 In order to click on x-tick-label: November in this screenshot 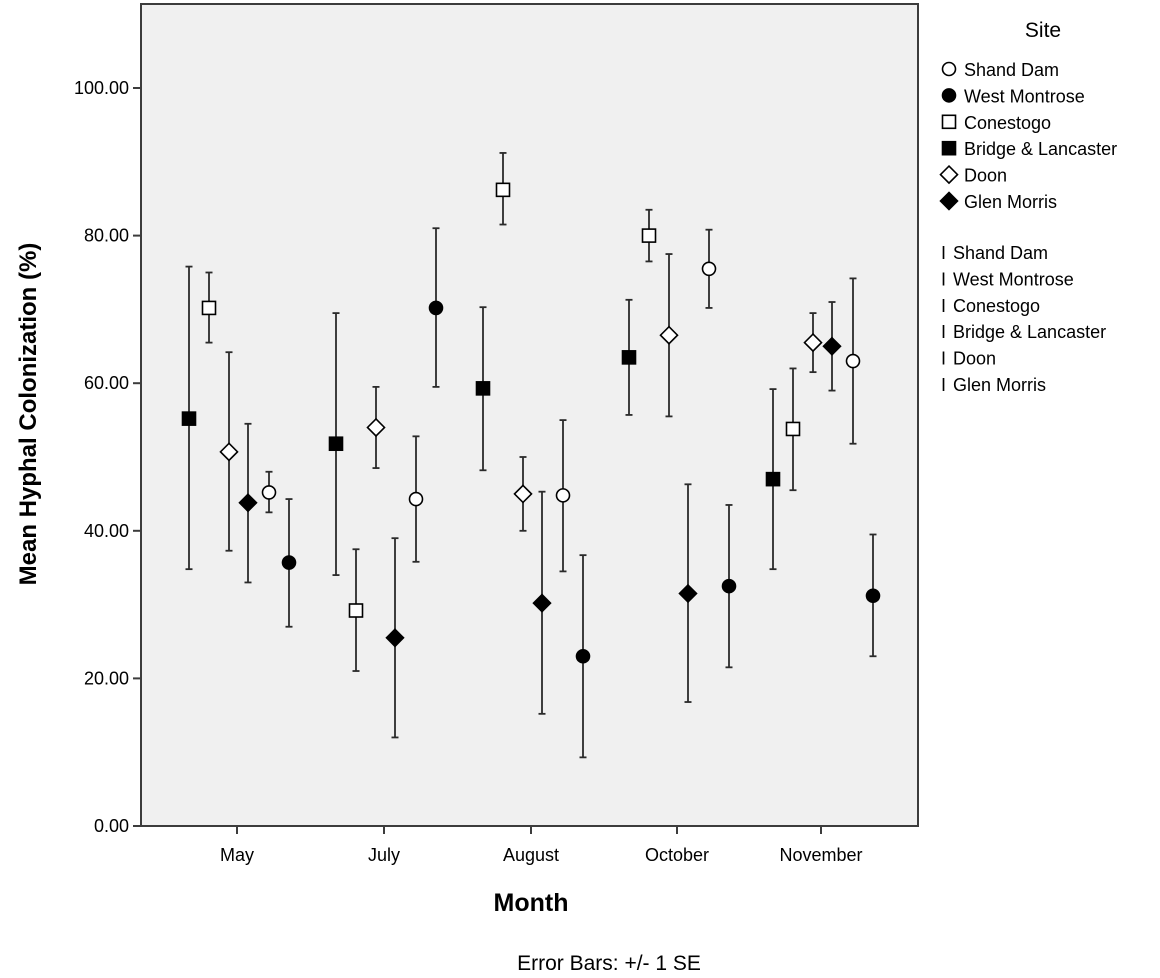, I will do `click(820, 855)`.